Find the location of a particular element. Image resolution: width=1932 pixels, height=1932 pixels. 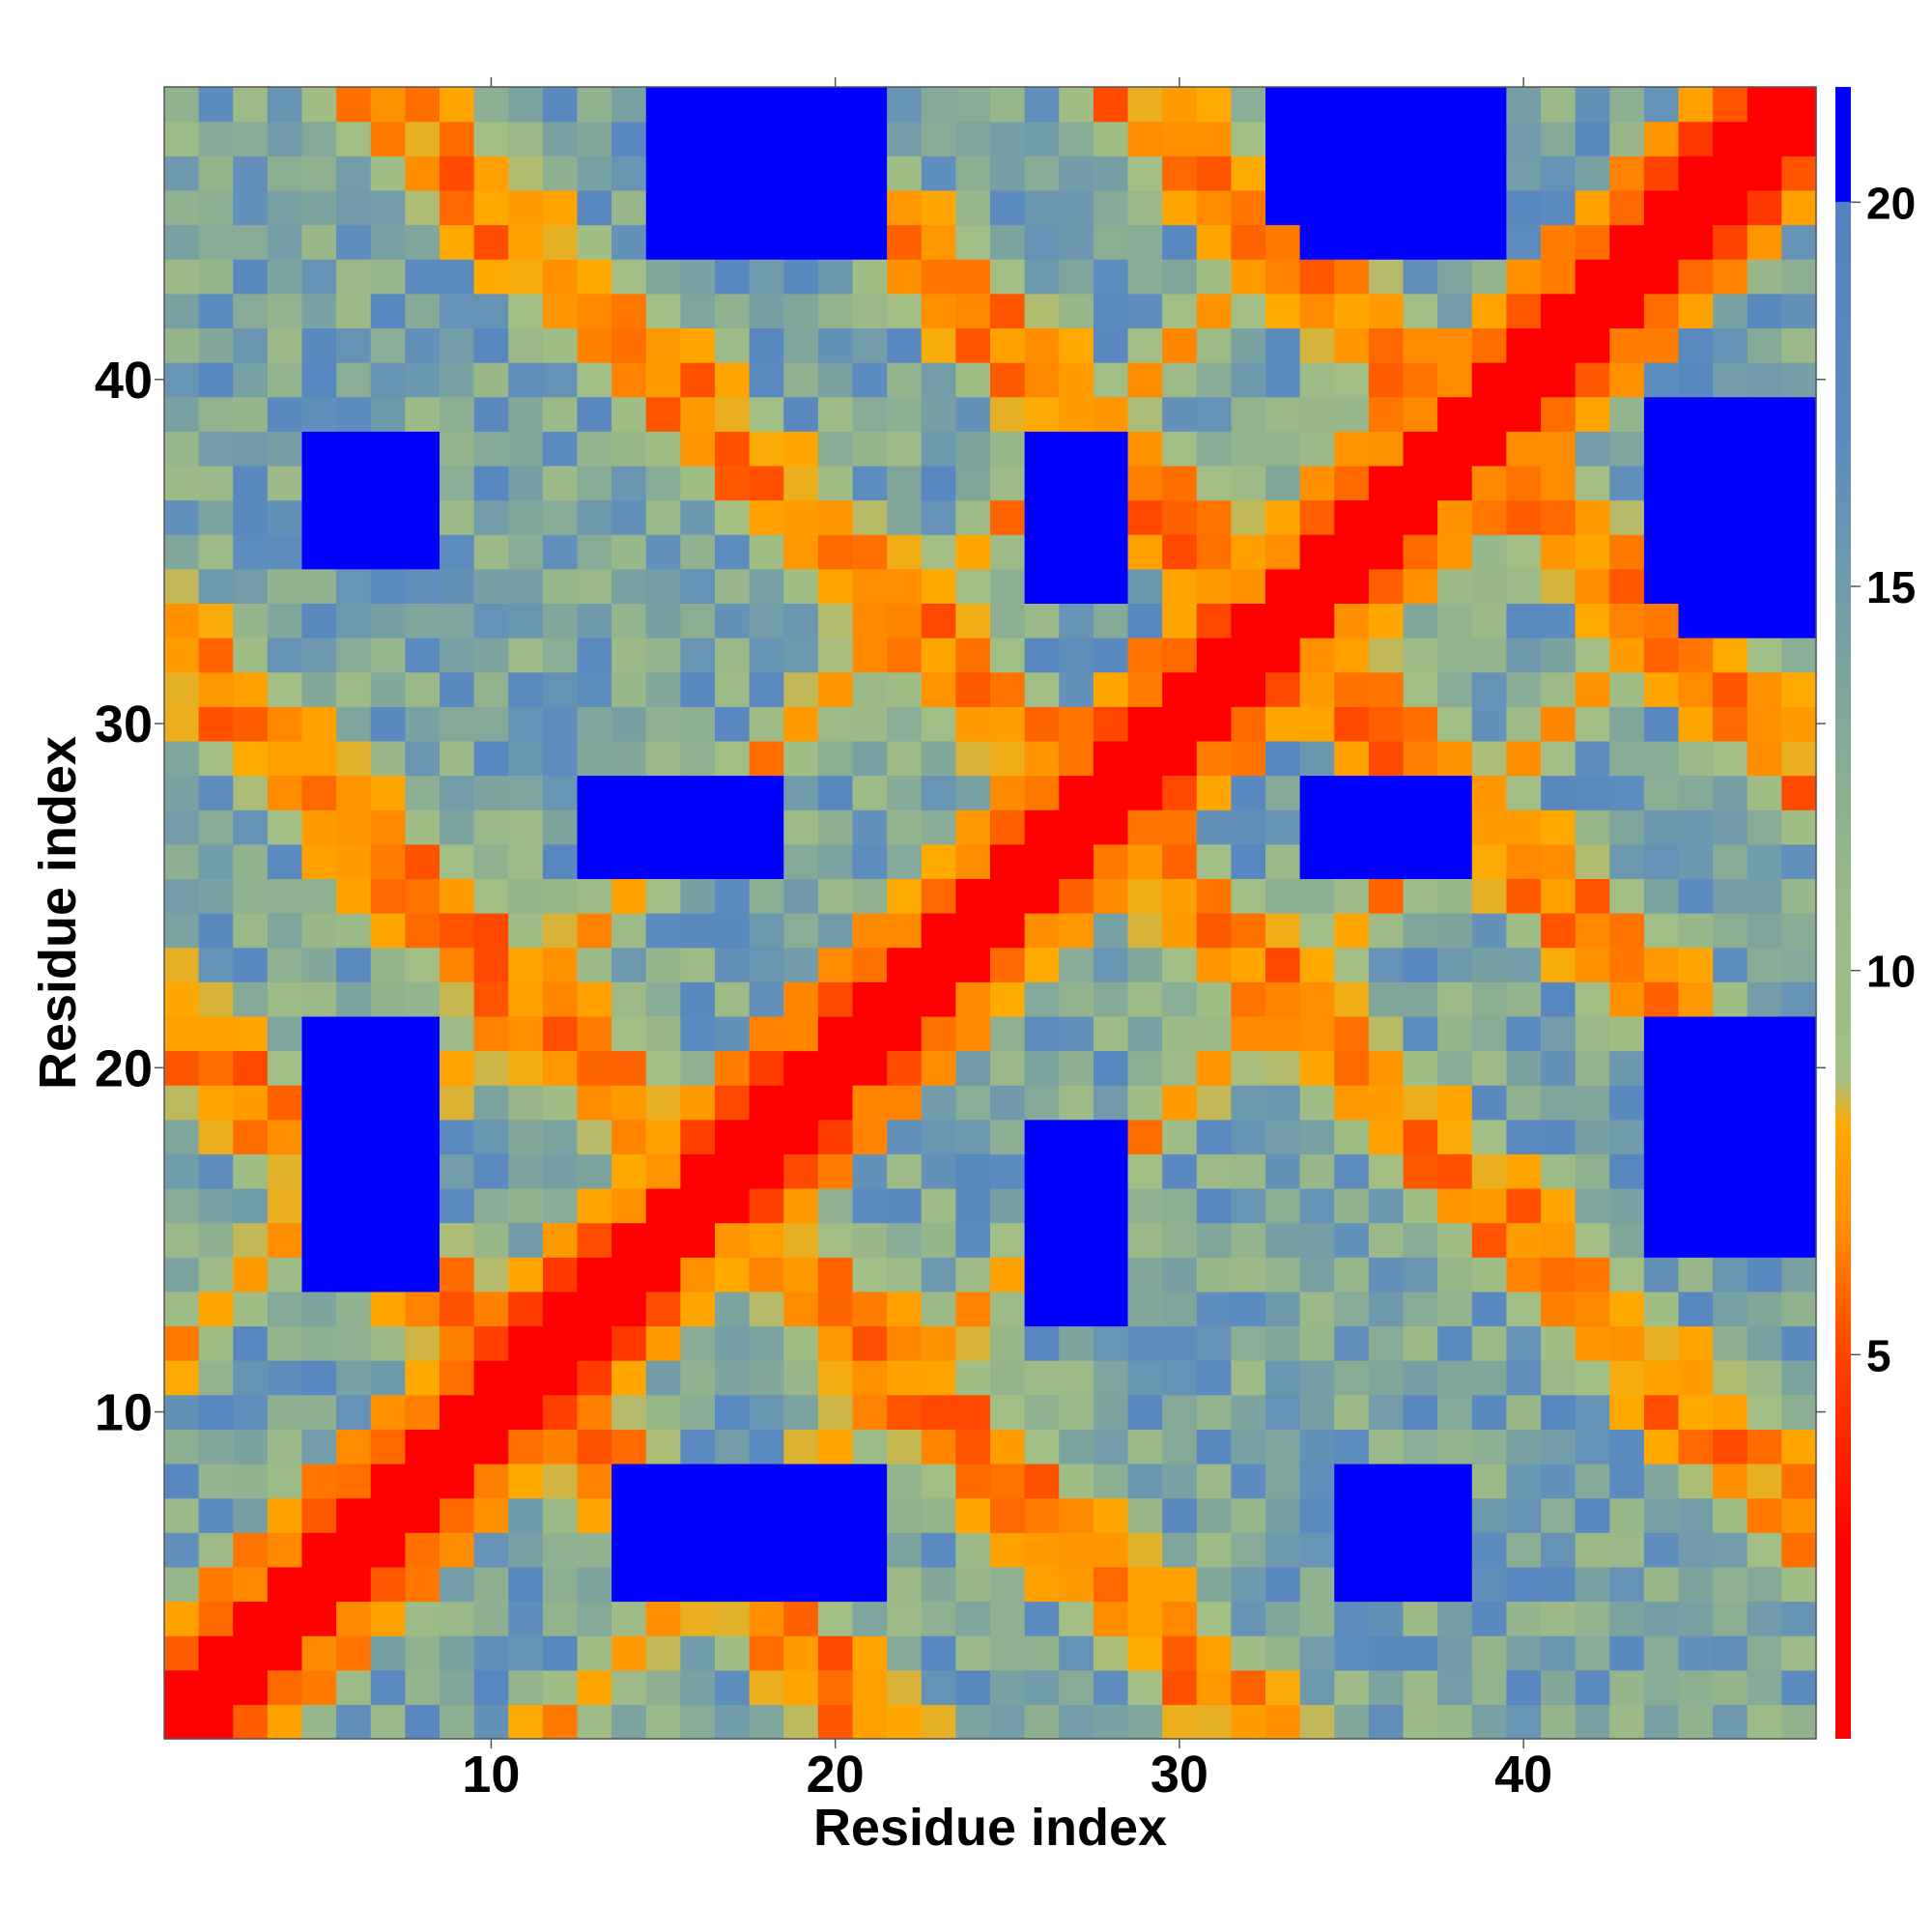

colorbar-gradient is located at coordinates (1843, 913).